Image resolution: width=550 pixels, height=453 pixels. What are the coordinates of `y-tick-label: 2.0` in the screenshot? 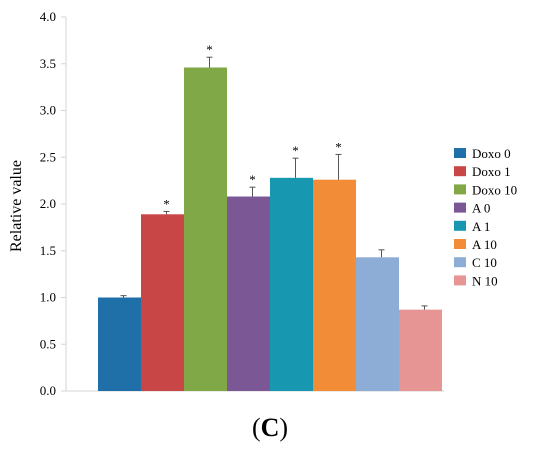 It's located at (48, 203).